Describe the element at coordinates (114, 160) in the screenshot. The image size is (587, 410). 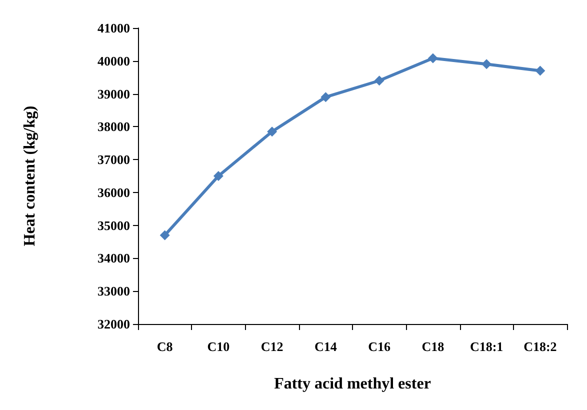
I see `y-tick-label: 37000` at that location.